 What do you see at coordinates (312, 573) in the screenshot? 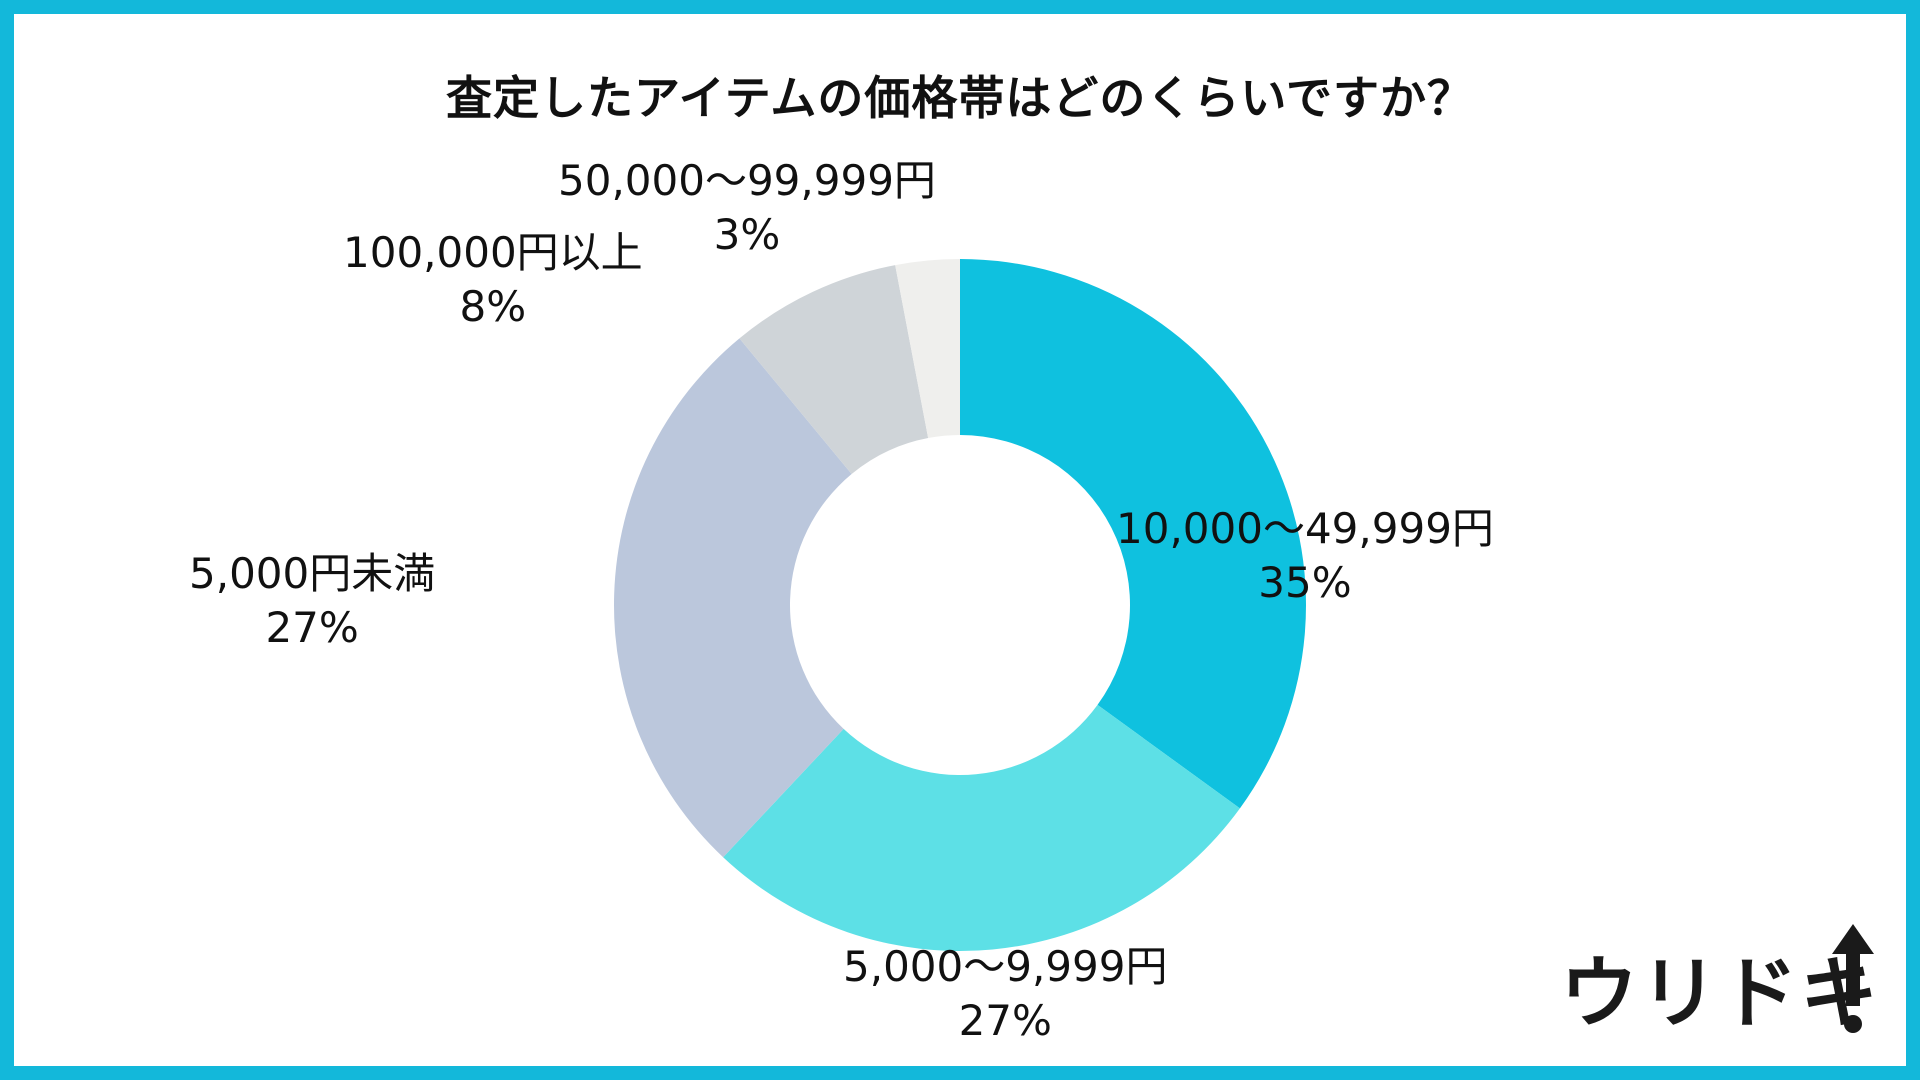
I see `slice-category: 5,000円未満` at bounding box center [312, 573].